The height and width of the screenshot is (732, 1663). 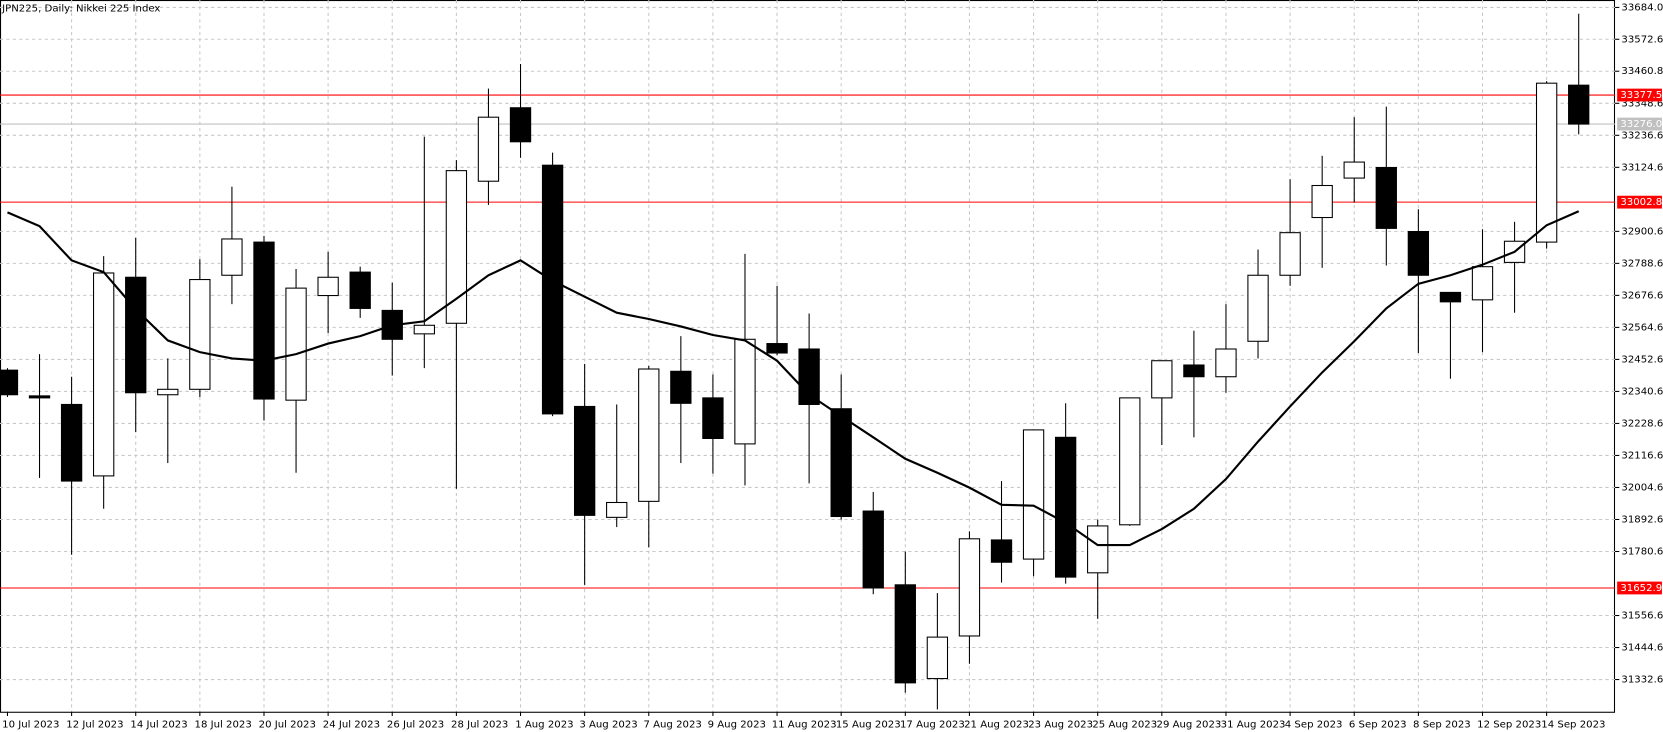 I want to click on x-tick-label: 29 Aug 2023, so click(x=1189, y=725).